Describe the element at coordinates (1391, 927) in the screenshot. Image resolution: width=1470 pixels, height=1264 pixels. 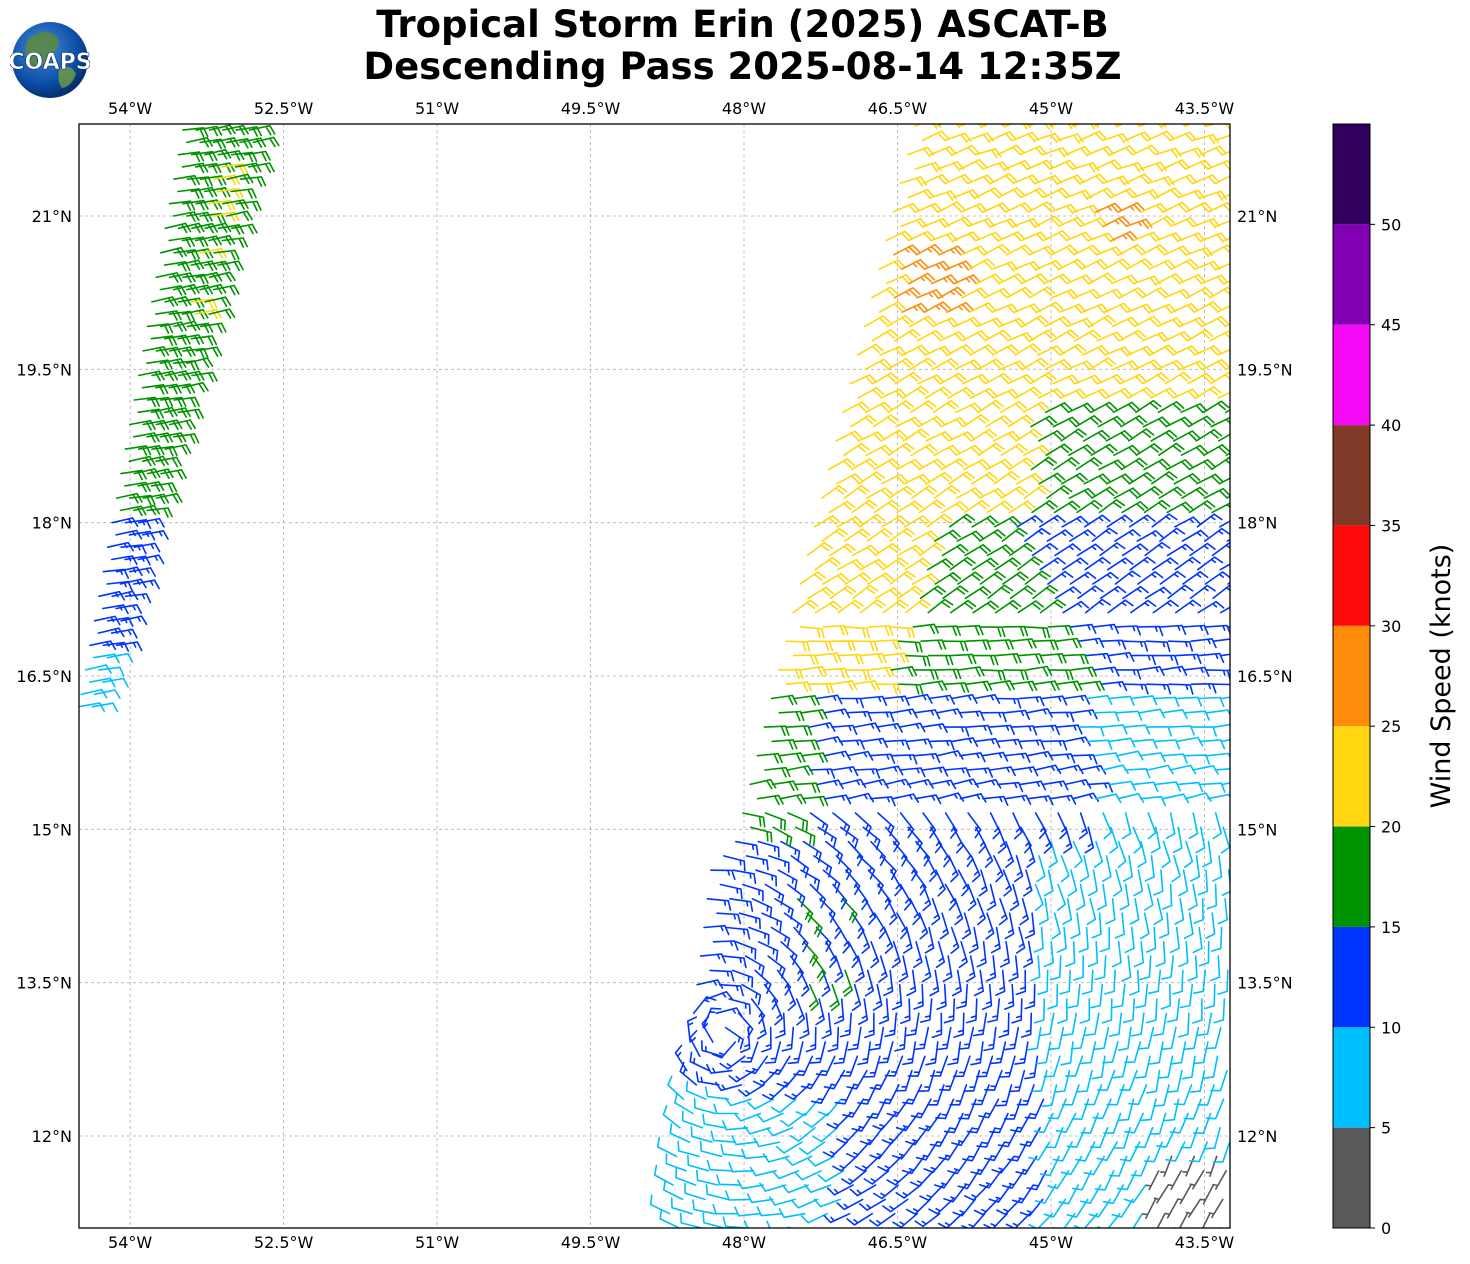
I see `colorbar-tick-label: 15` at that location.